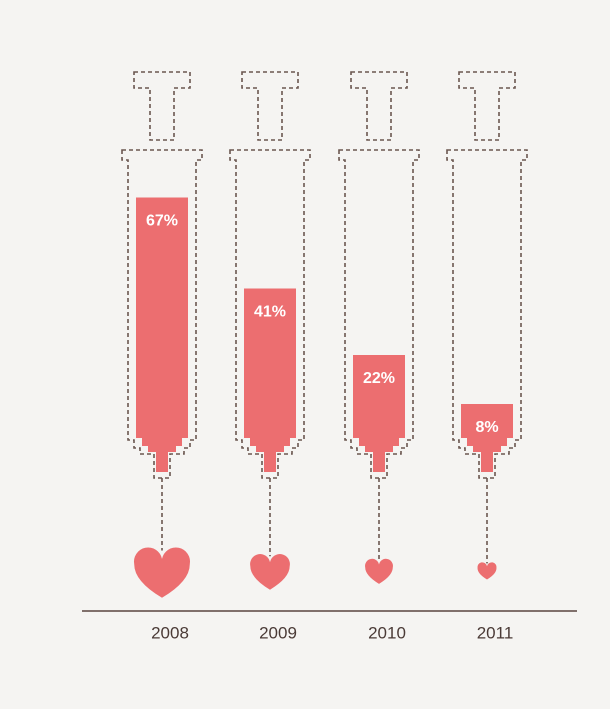 The width and height of the screenshot is (610, 709). What do you see at coordinates (278, 632) in the screenshot?
I see `x-tick-label: 2009` at bounding box center [278, 632].